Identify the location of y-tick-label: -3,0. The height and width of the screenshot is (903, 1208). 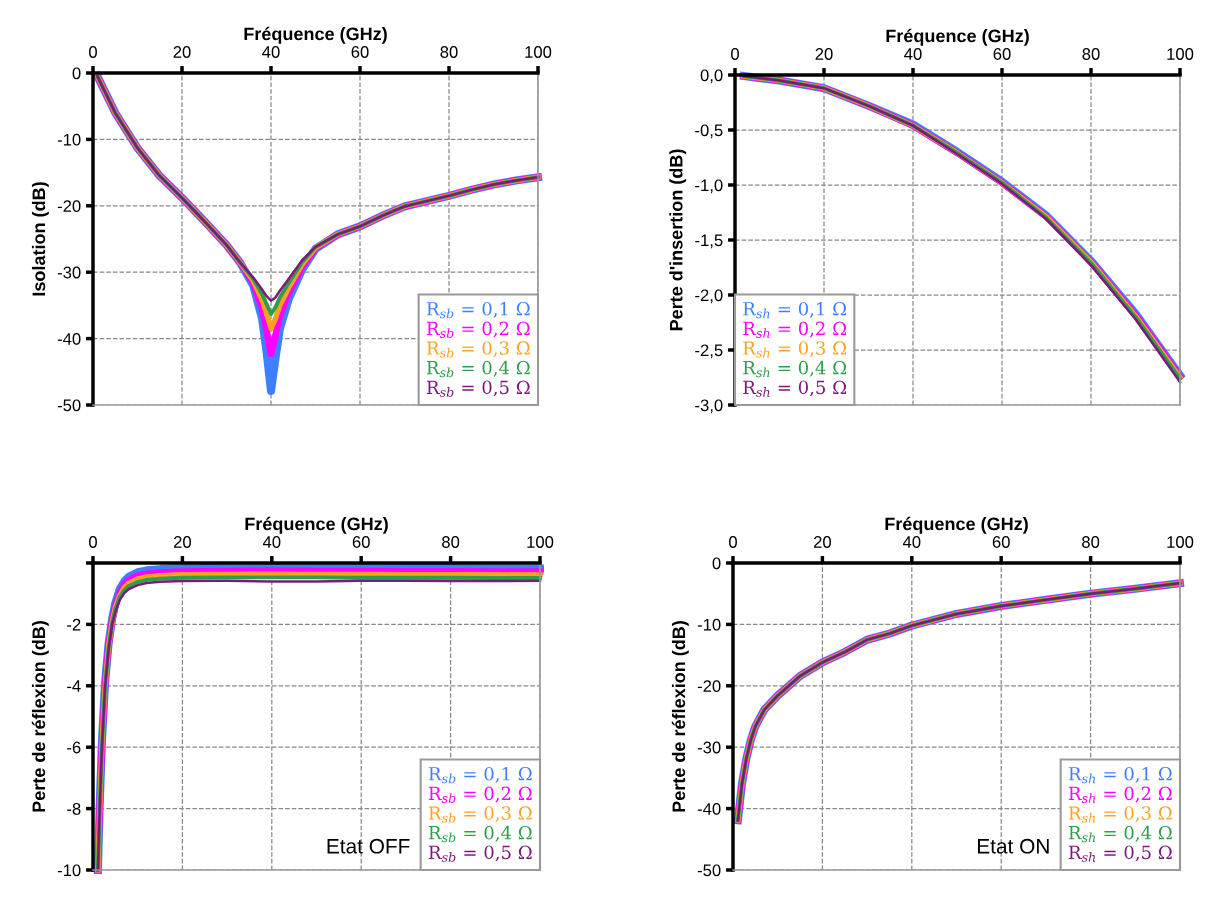
(709, 406).